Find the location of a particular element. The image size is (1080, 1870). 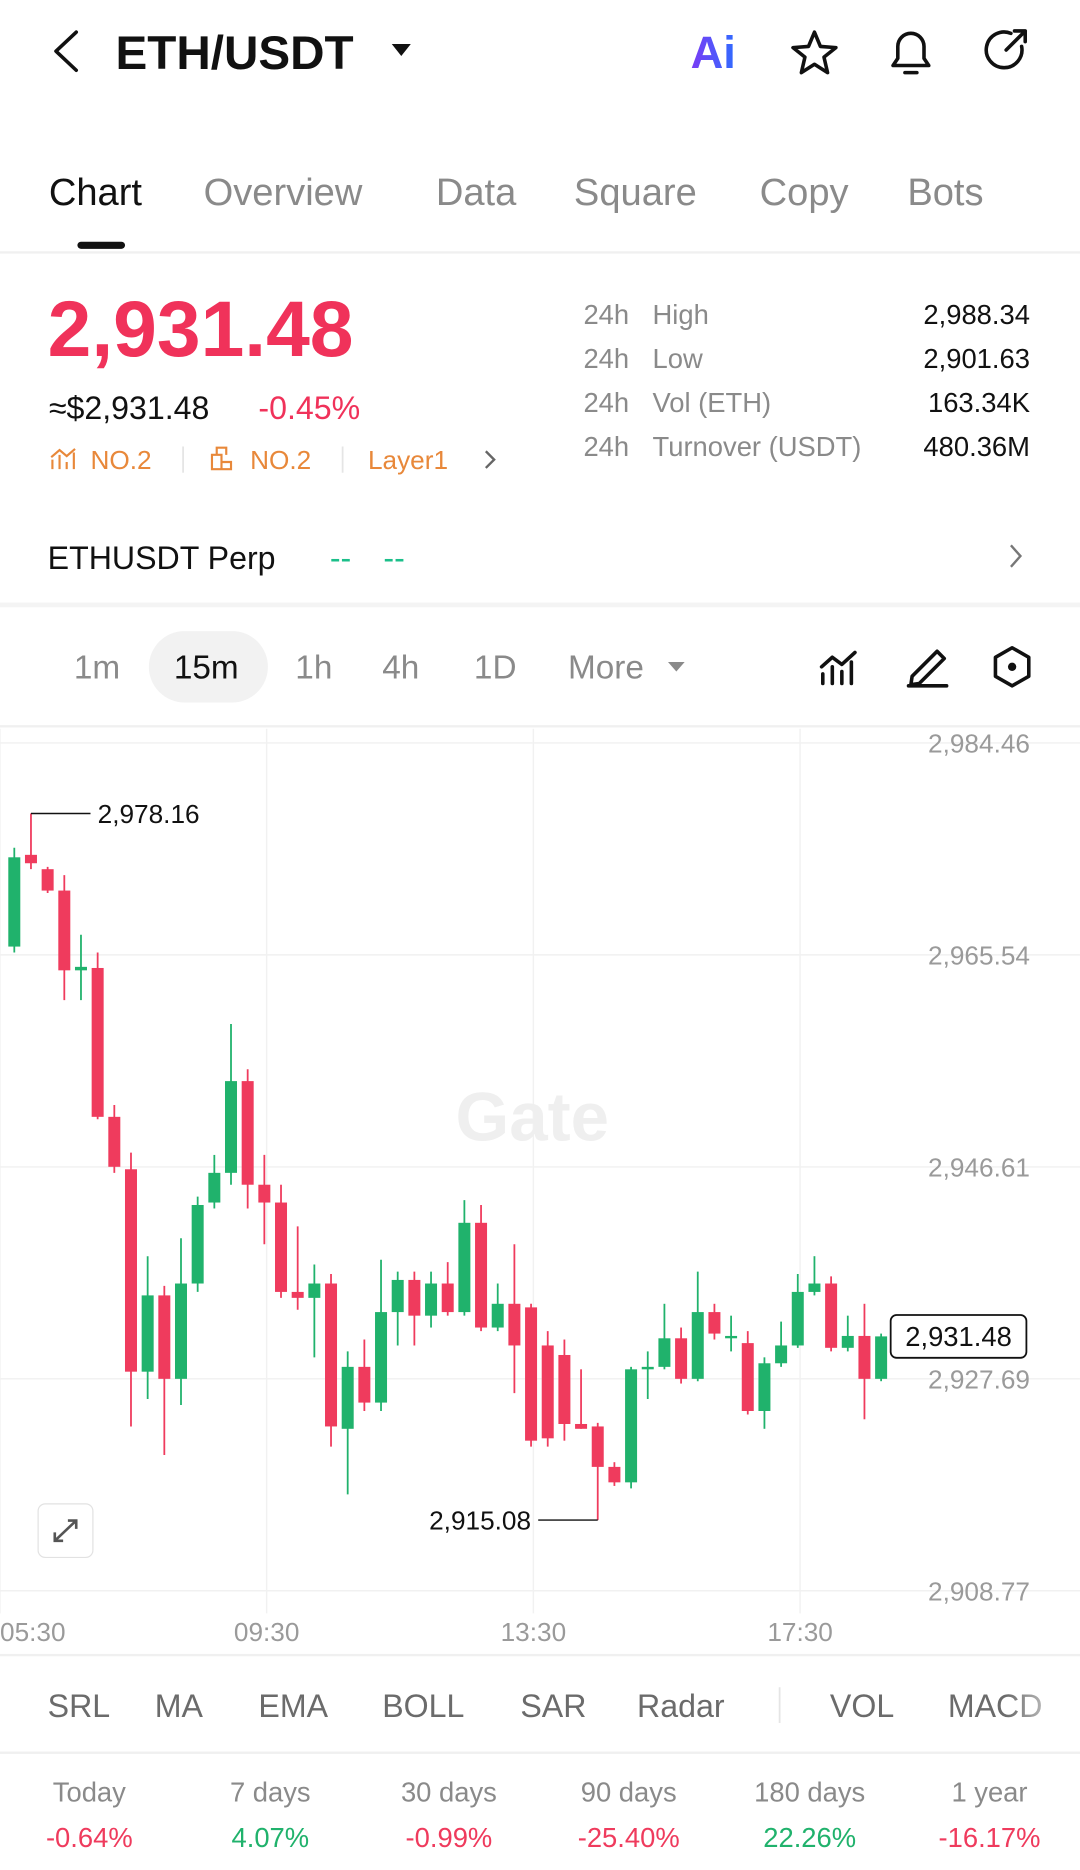

y-tick-label: 2,984.46 is located at coordinates (979, 743).